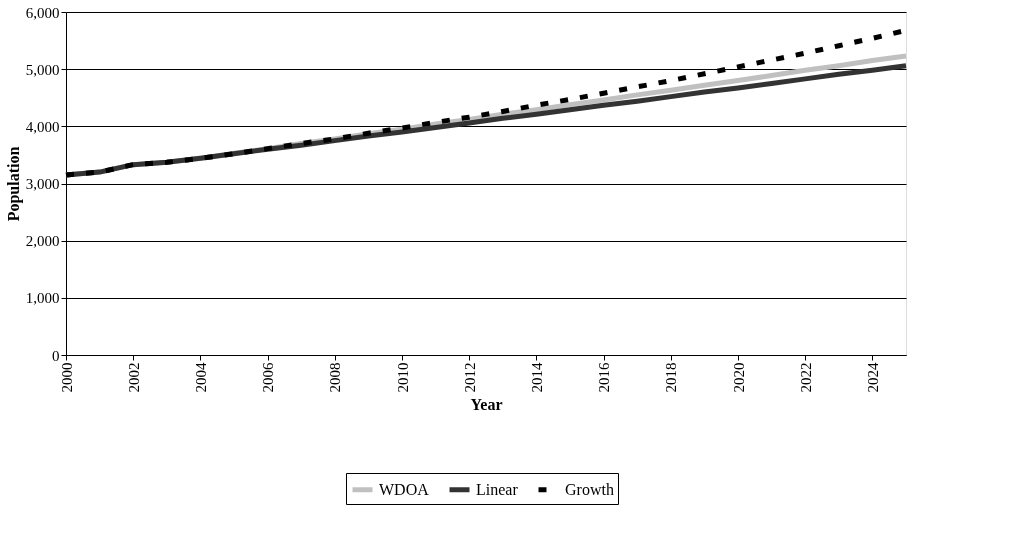 The image size is (1022, 533). I want to click on y-tick-label: 0, so click(56, 355).